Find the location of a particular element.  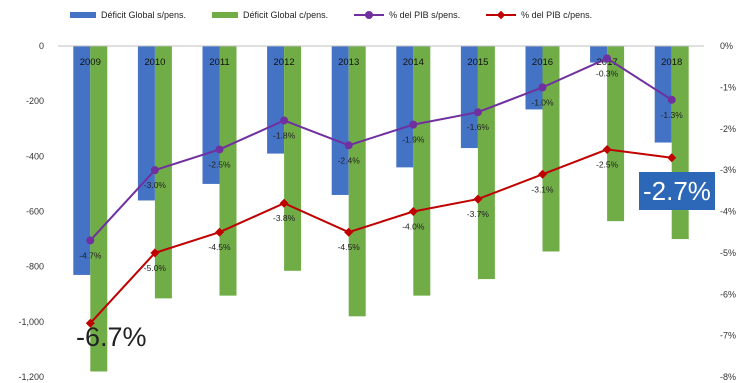

y2-tick-label: -7% is located at coordinates (728, 336).